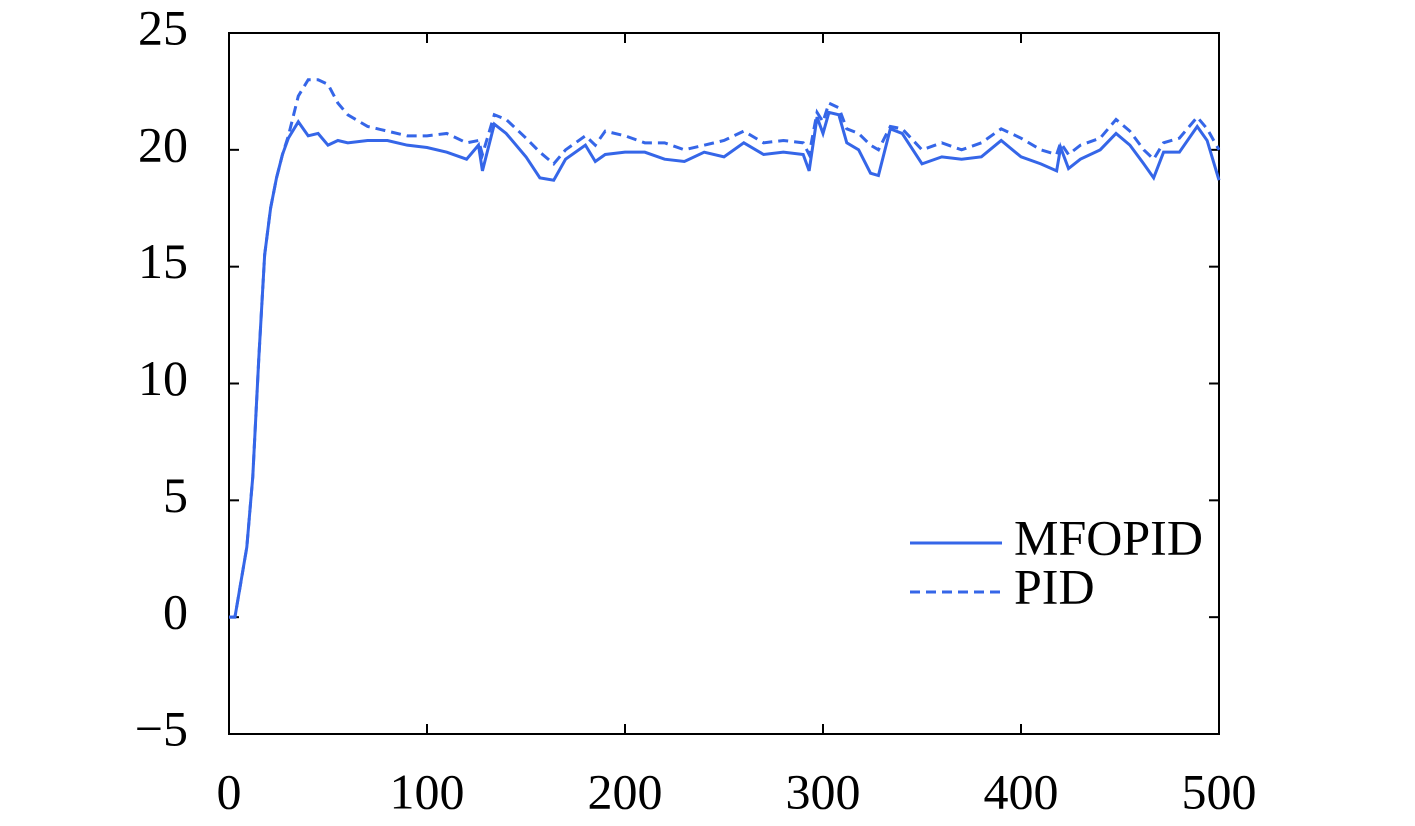 The width and height of the screenshot is (1415, 826). I want to click on y-tick-label: 5, so click(175, 495).